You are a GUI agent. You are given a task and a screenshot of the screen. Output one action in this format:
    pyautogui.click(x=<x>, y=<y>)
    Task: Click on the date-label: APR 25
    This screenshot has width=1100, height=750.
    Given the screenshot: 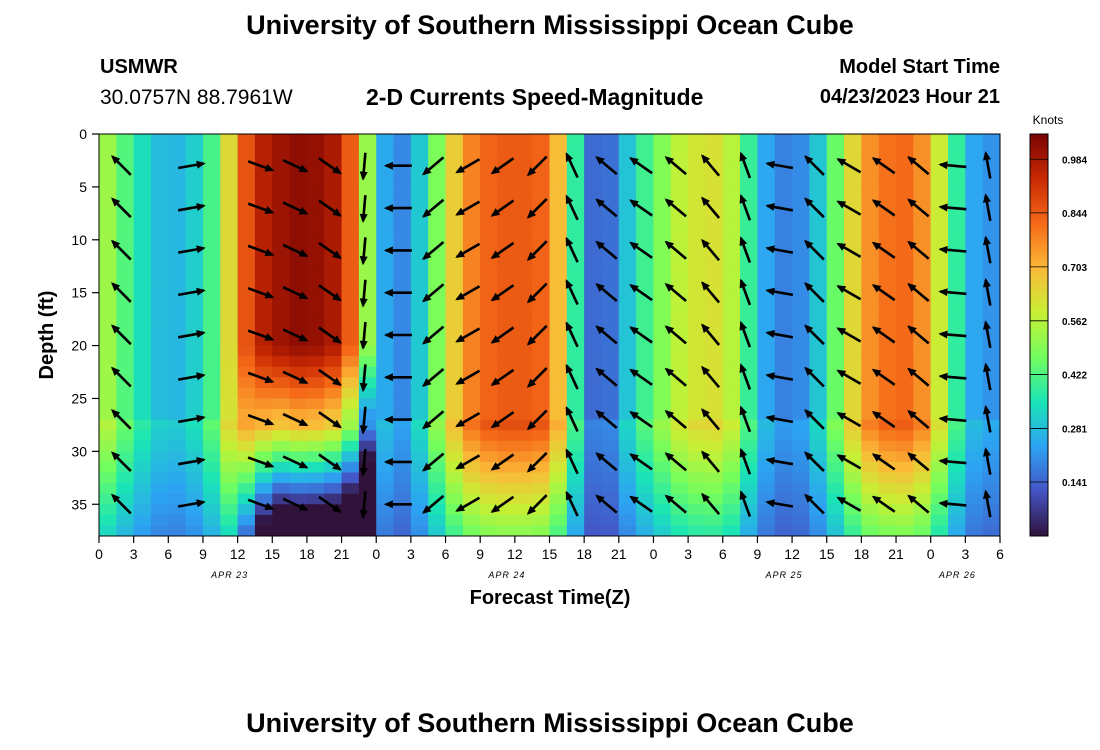 What is the action you would take?
    pyautogui.click(x=784, y=575)
    